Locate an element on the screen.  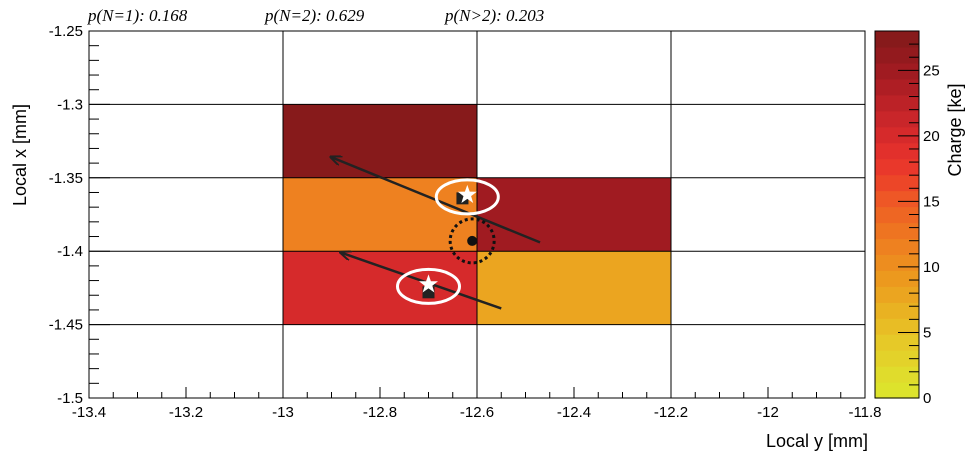
x-tick-label-8: -11.8 is located at coordinates (864, 412).